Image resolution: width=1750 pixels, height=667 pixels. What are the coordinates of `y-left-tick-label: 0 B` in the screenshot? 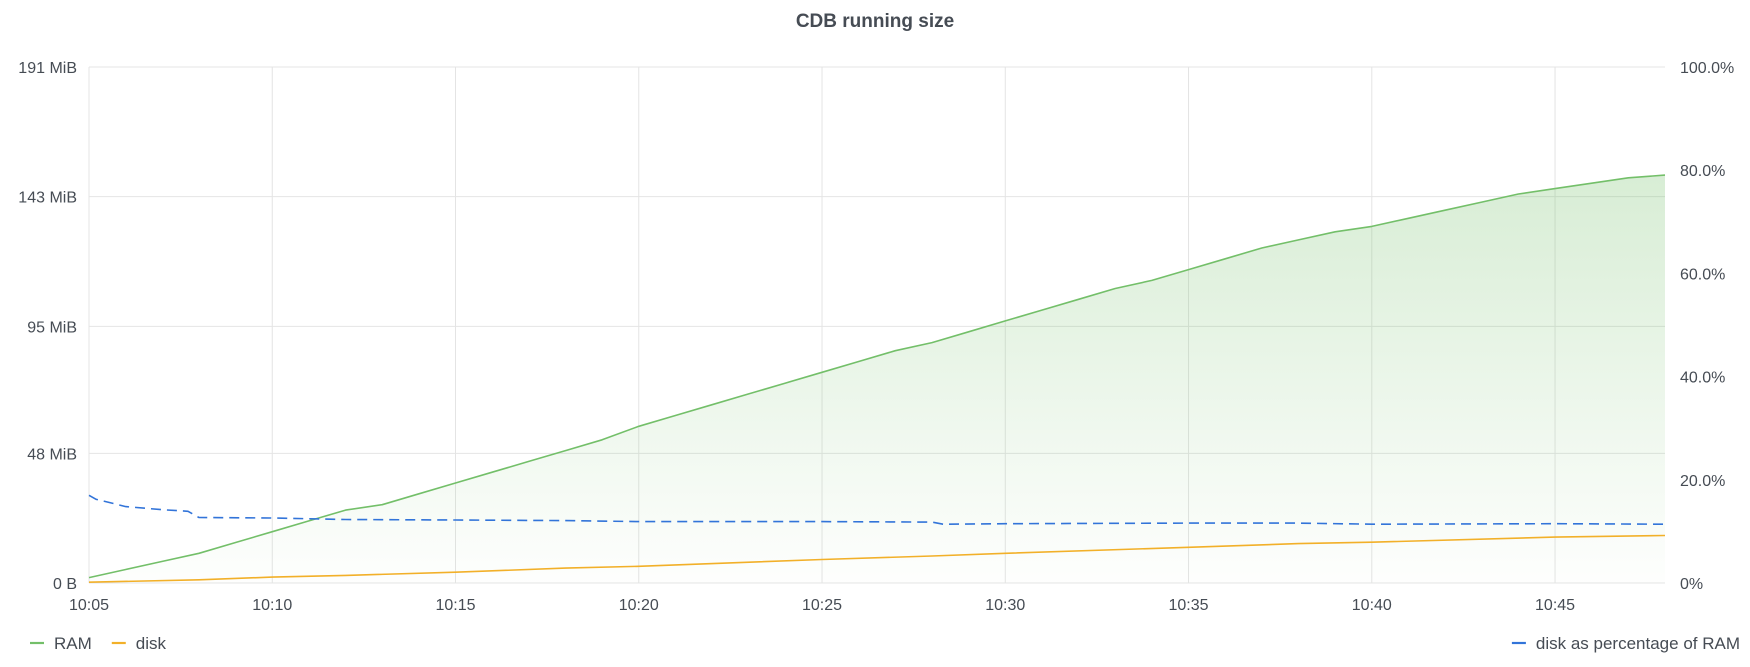 It's located at (65, 584).